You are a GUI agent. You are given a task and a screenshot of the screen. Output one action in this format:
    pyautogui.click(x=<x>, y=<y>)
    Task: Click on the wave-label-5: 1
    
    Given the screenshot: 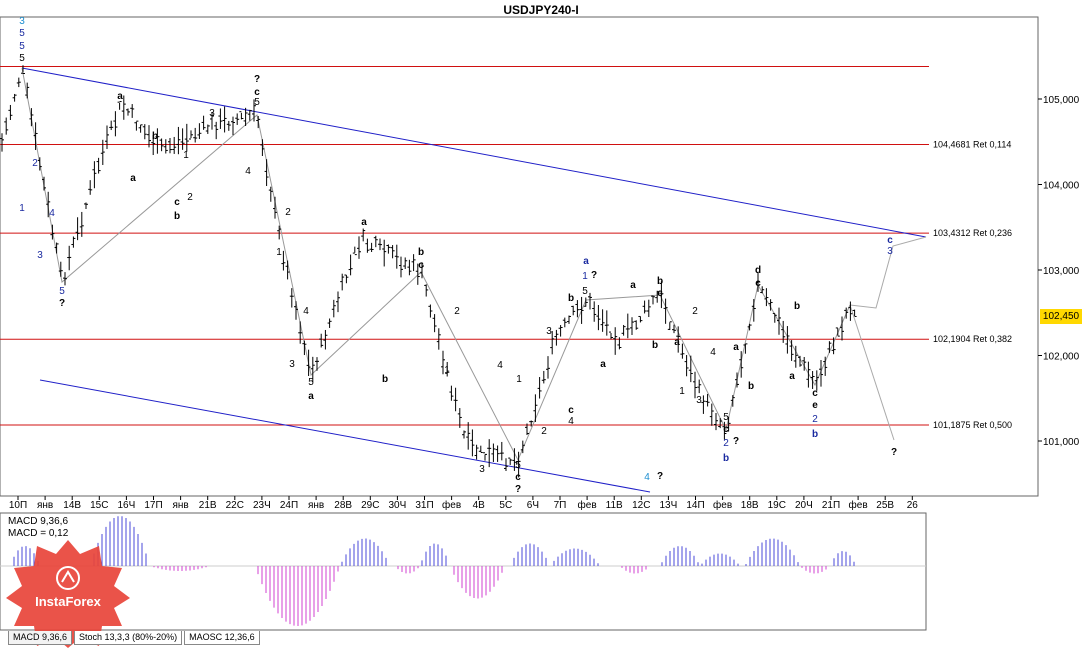 What is the action you would take?
    pyautogui.click(x=22, y=208)
    